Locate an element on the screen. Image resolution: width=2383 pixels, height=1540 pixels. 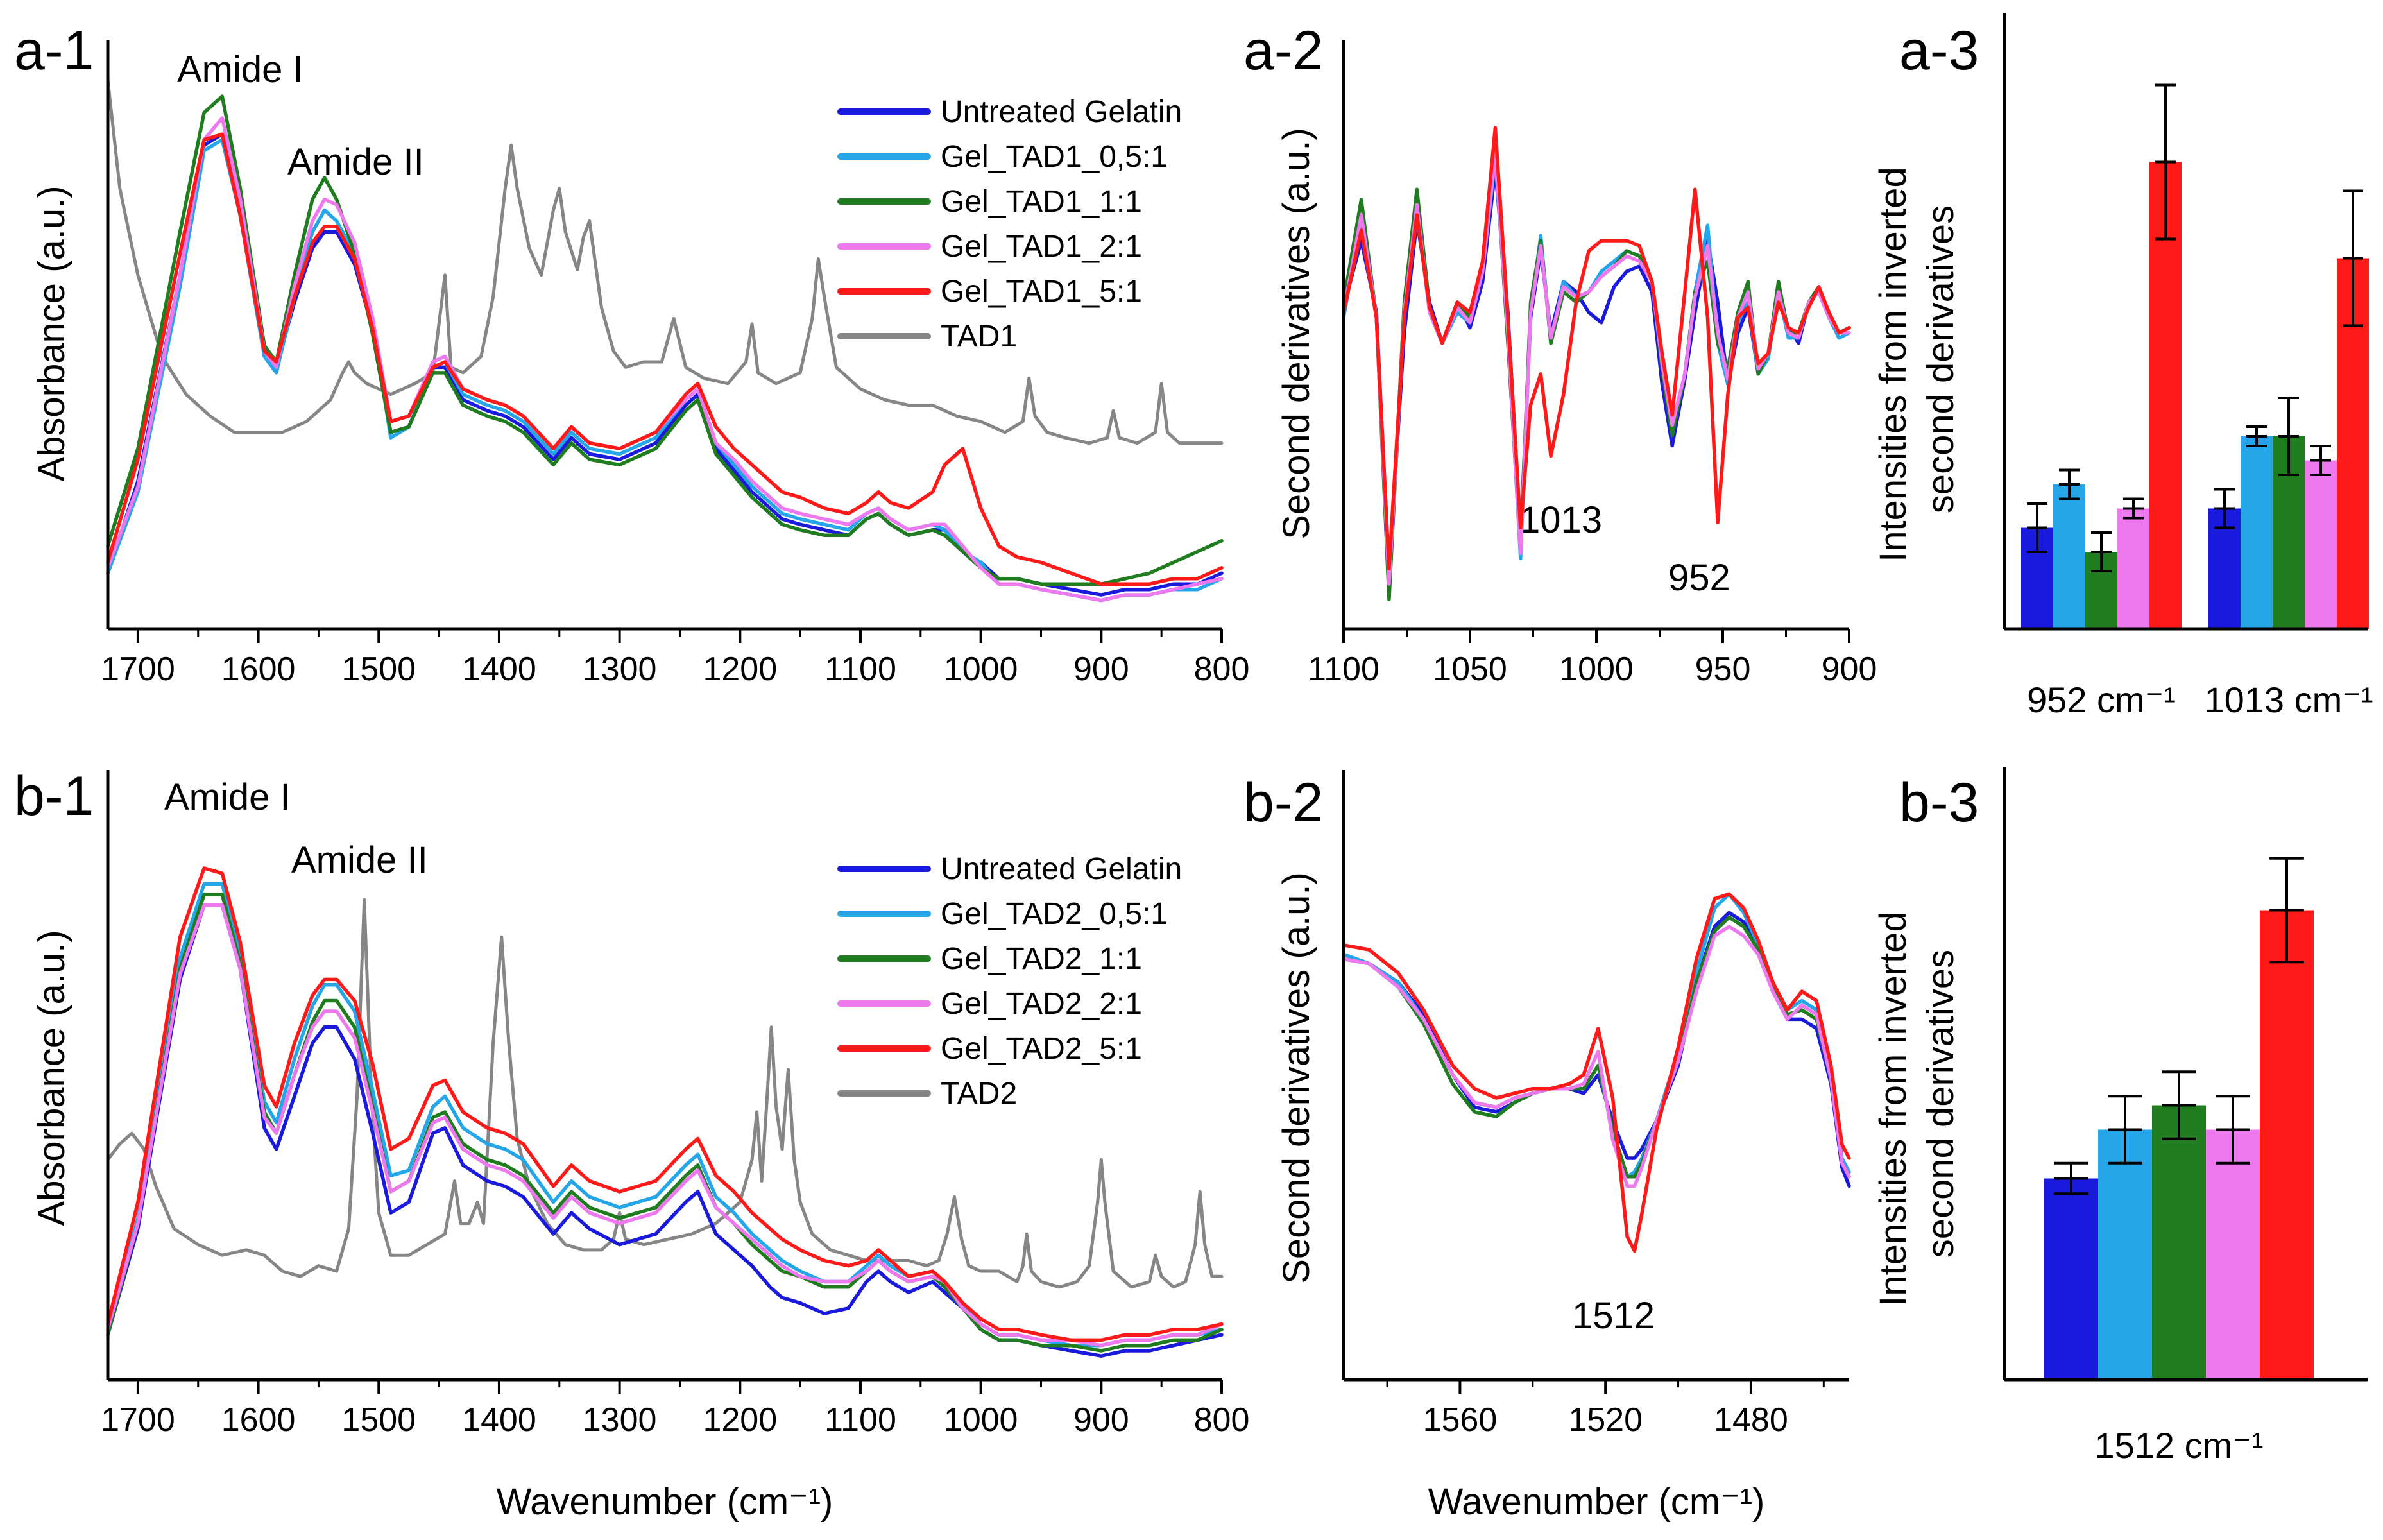
panel-label-b3: b-3 is located at coordinates (1939, 803).